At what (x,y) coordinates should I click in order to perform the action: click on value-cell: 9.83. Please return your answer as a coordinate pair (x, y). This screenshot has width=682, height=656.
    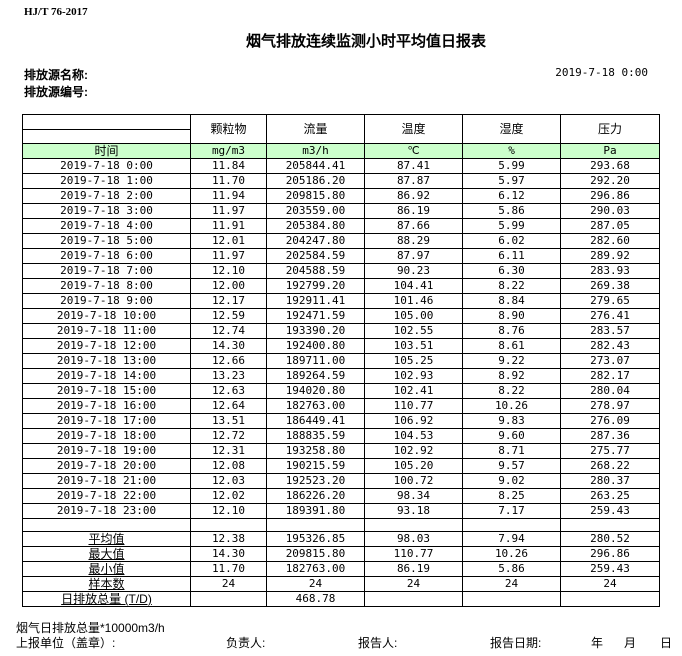
    Looking at the image, I should click on (511, 421).